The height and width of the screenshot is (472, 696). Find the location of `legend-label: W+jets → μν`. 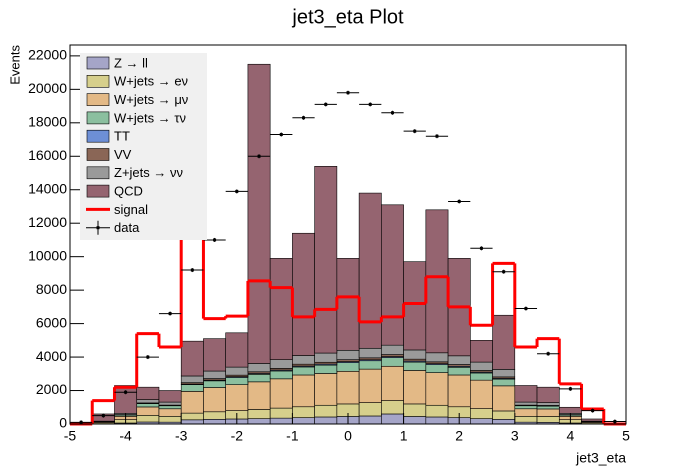

legend-label: W+jets → μν is located at coordinates (151, 99).